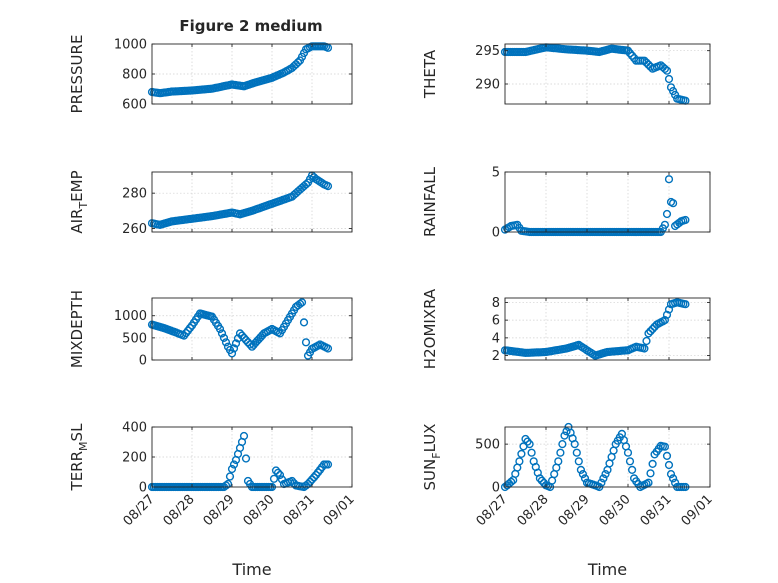 This screenshot has width=778, height=583. Describe the element at coordinates (139, 510) in the screenshot. I see `x-tick-label: 08/27` at that location.